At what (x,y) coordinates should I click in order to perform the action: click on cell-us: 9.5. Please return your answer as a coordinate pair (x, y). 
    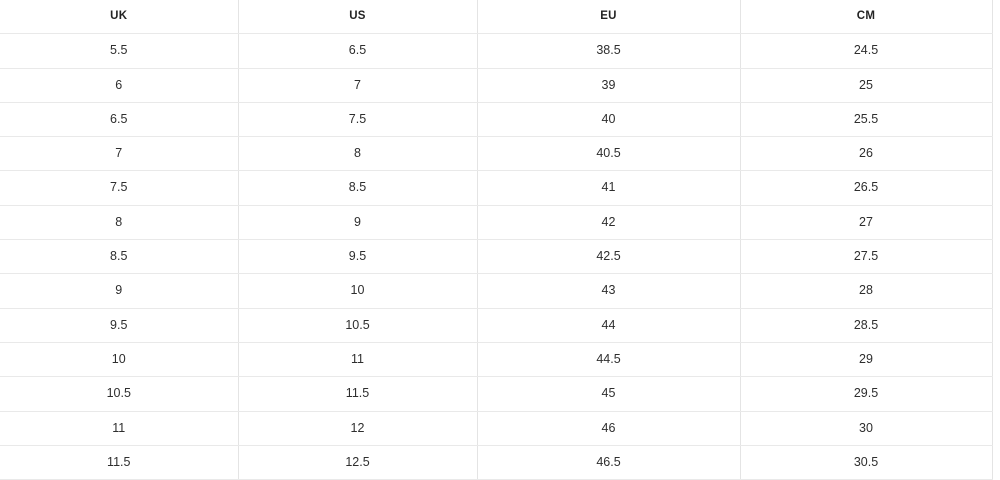
    Looking at the image, I should click on (358, 257).